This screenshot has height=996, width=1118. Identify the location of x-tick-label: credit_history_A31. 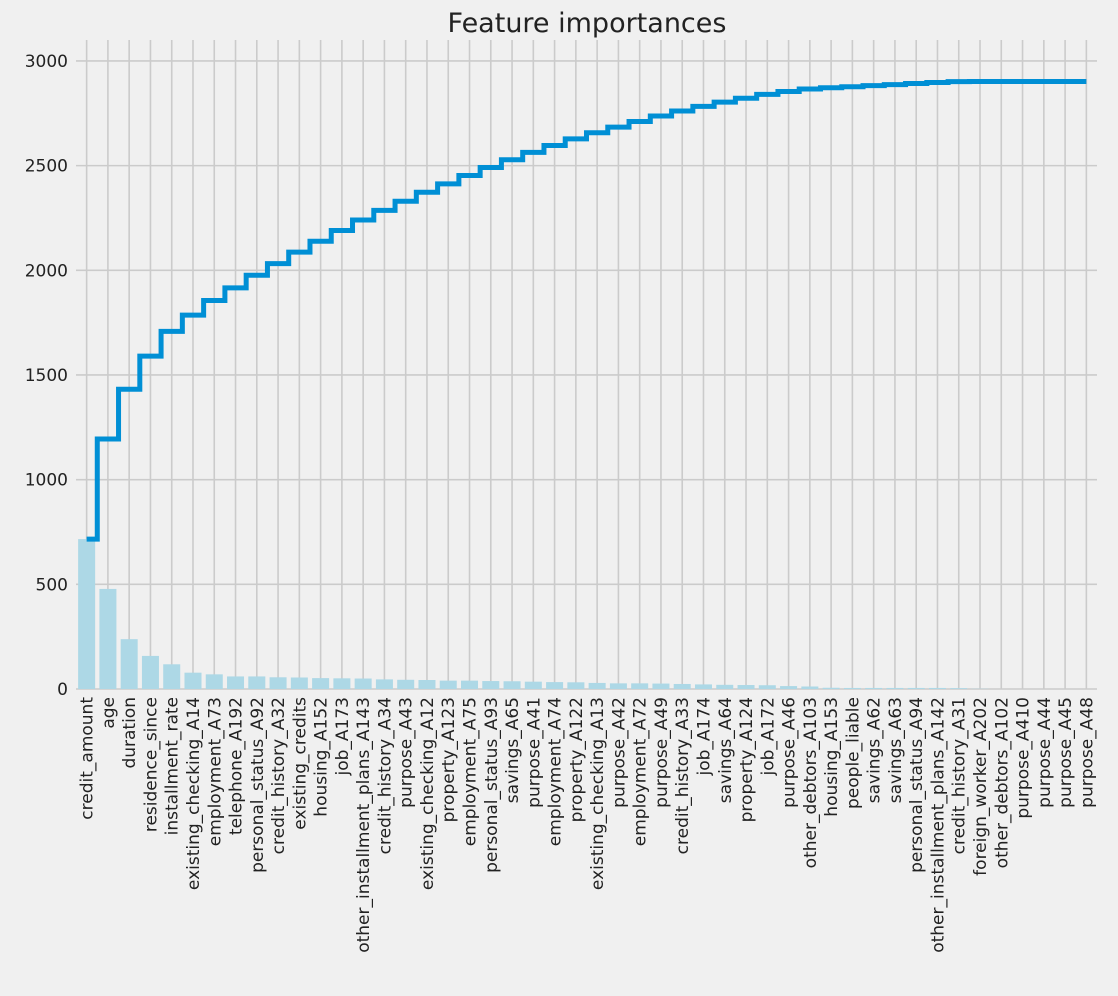
(960, 775).